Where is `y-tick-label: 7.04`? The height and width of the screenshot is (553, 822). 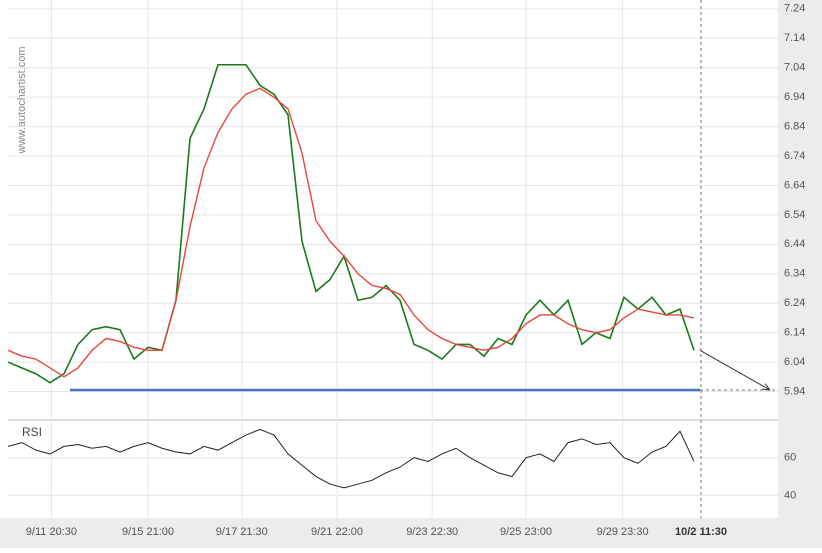
y-tick-label: 7.04 is located at coordinates (794, 68).